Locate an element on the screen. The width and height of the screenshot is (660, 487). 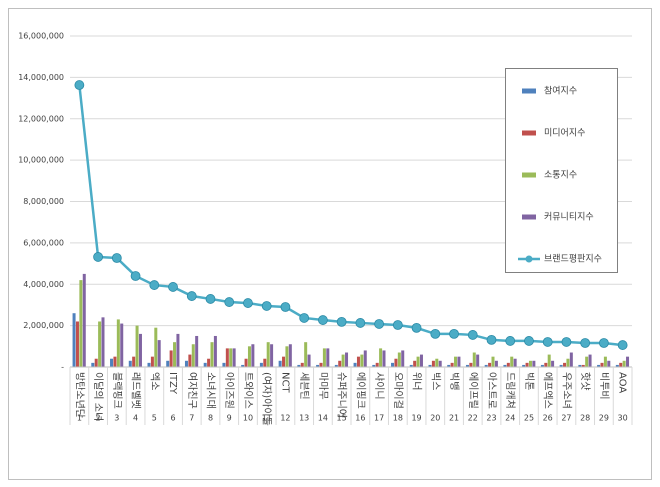
category-number: 22 is located at coordinates (473, 418).